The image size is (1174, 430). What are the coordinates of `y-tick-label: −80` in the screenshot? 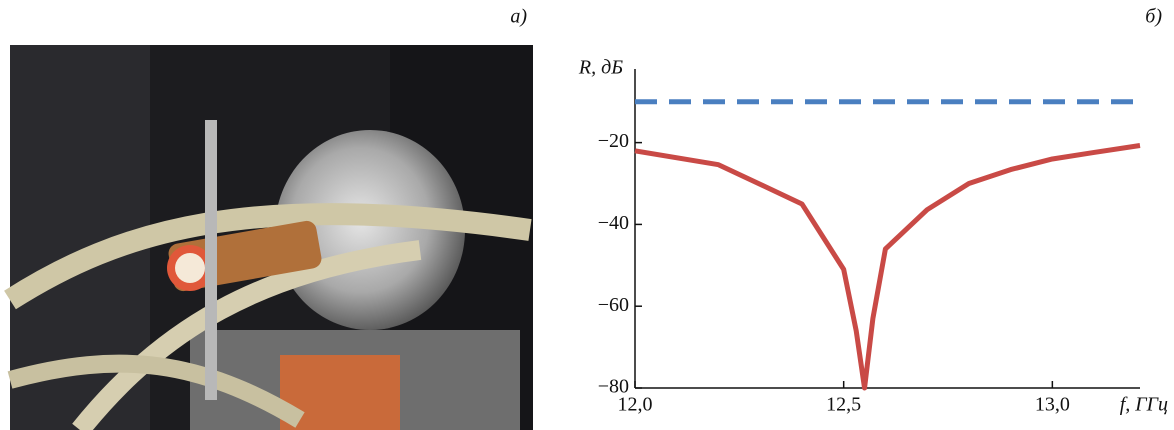 It's located at (613, 387).